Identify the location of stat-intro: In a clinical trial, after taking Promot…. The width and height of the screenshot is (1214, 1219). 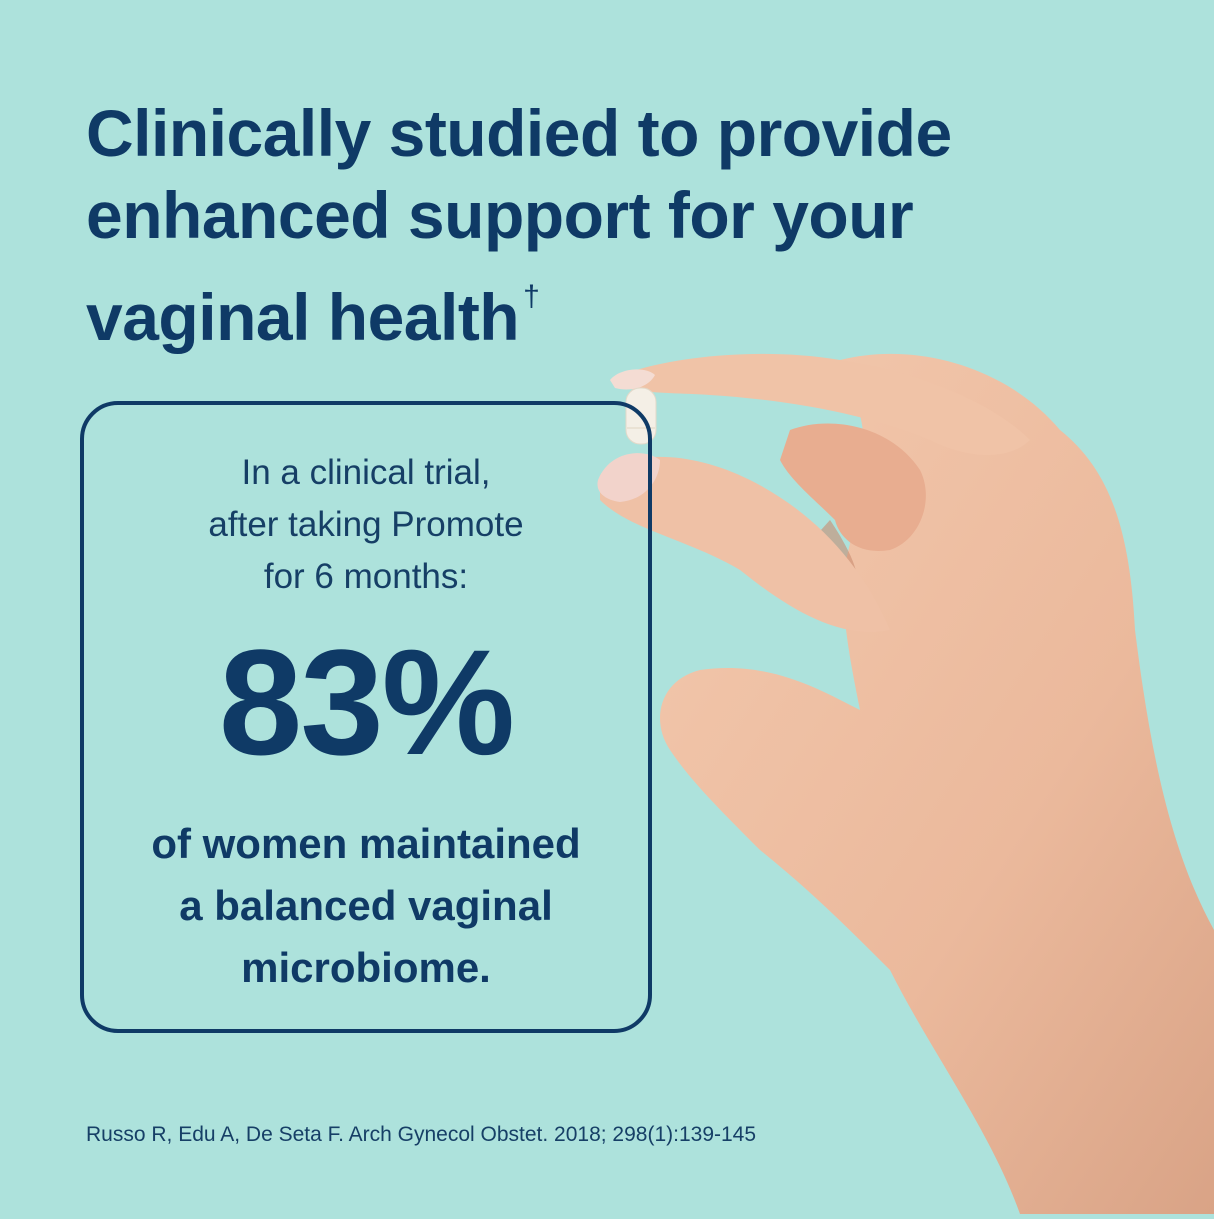
(366, 525).